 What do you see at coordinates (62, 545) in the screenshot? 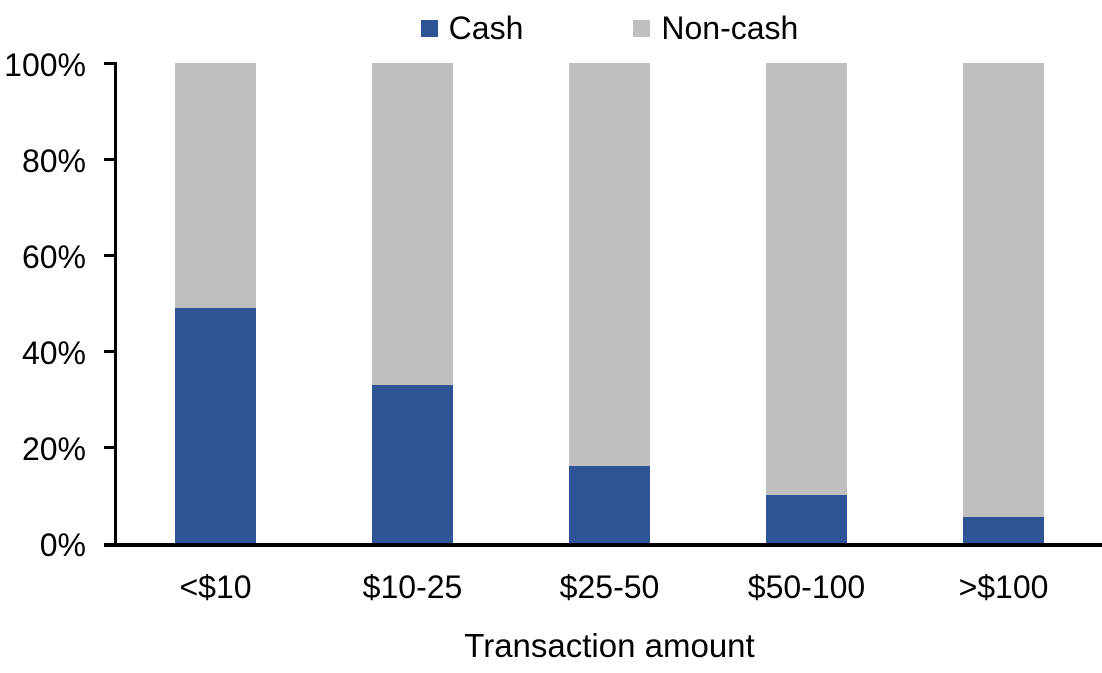
I see `y-tick-label: 0%` at bounding box center [62, 545].